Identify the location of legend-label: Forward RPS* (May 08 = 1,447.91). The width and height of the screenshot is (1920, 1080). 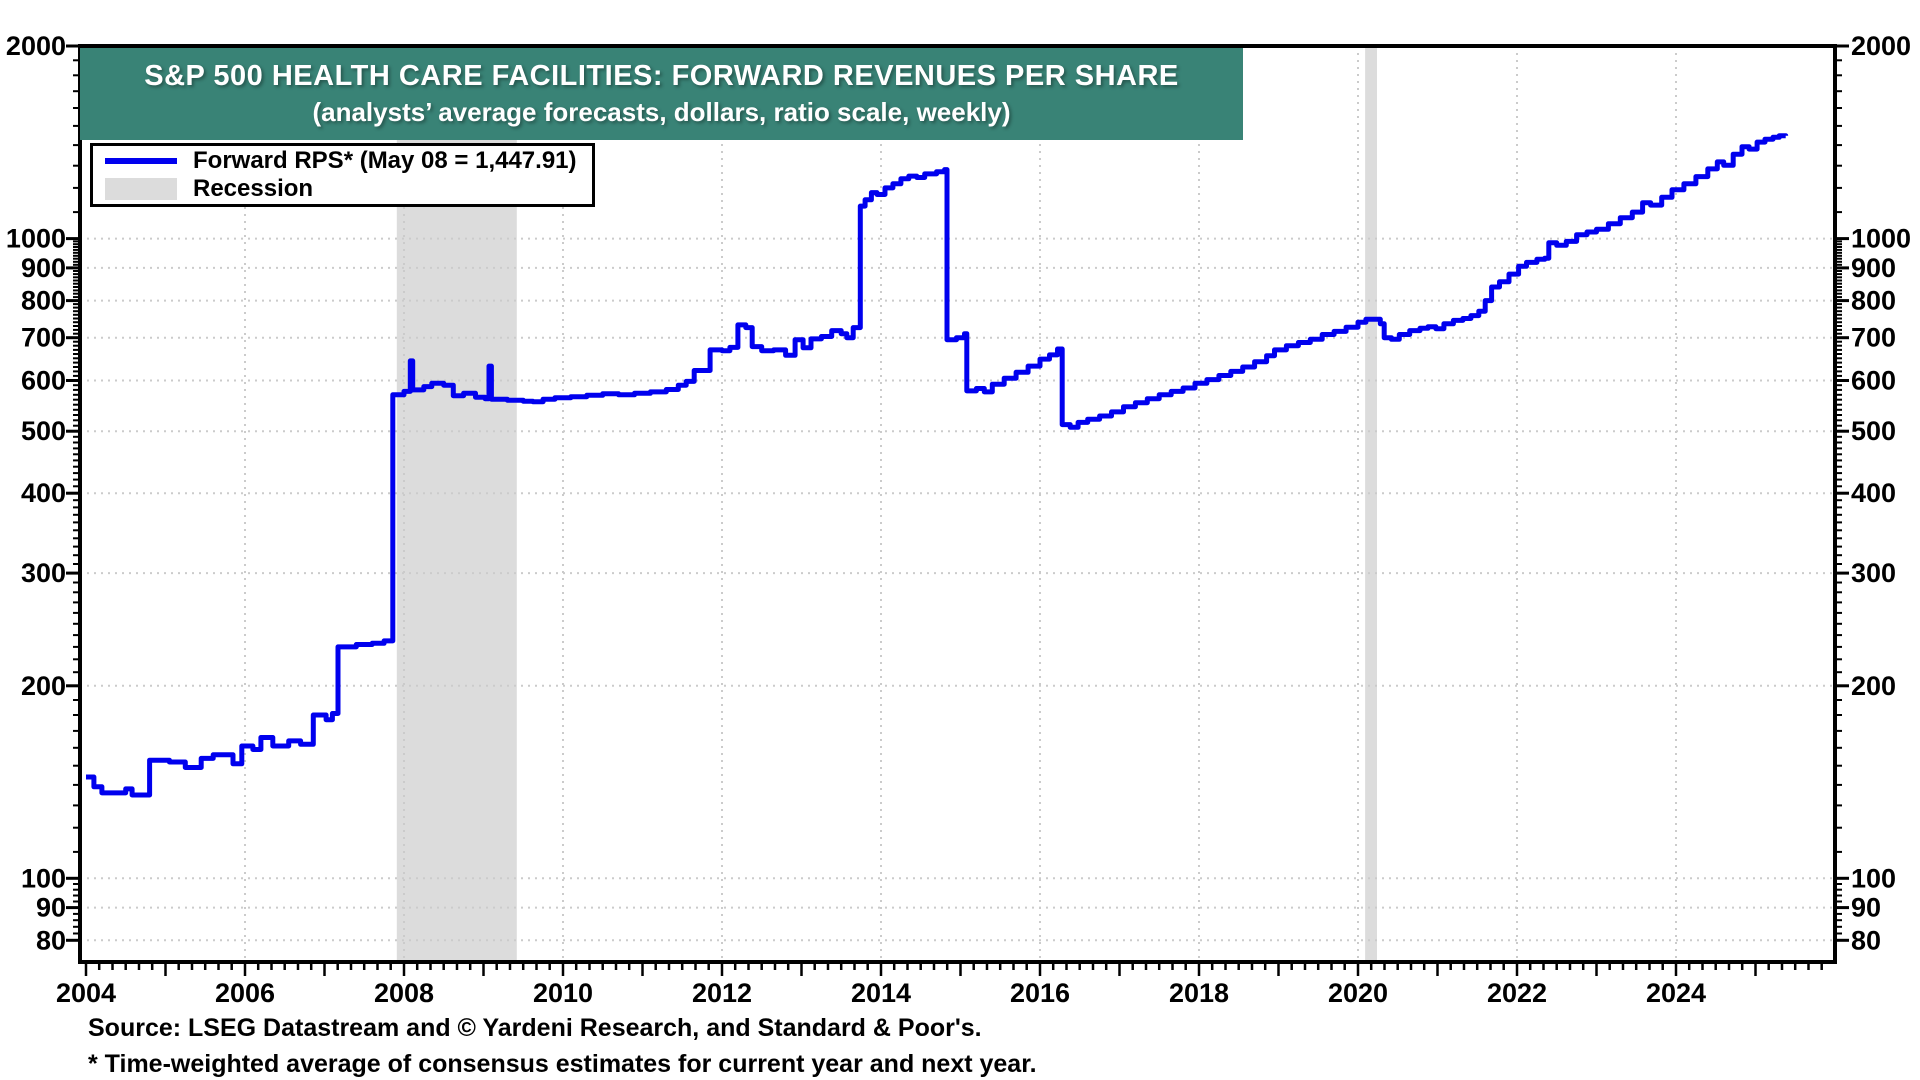
(385, 160).